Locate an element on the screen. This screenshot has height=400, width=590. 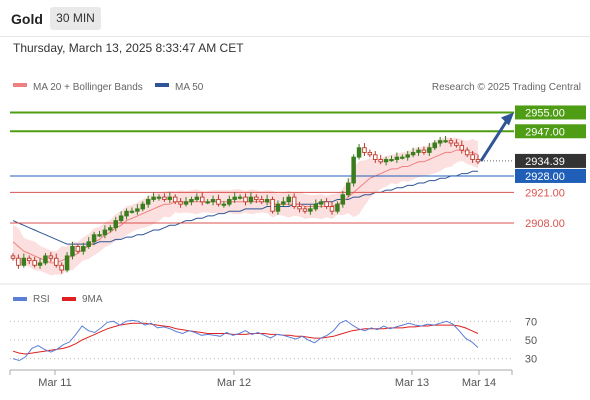
level-label-2934.39: 2934.39 is located at coordinates (545, 162).